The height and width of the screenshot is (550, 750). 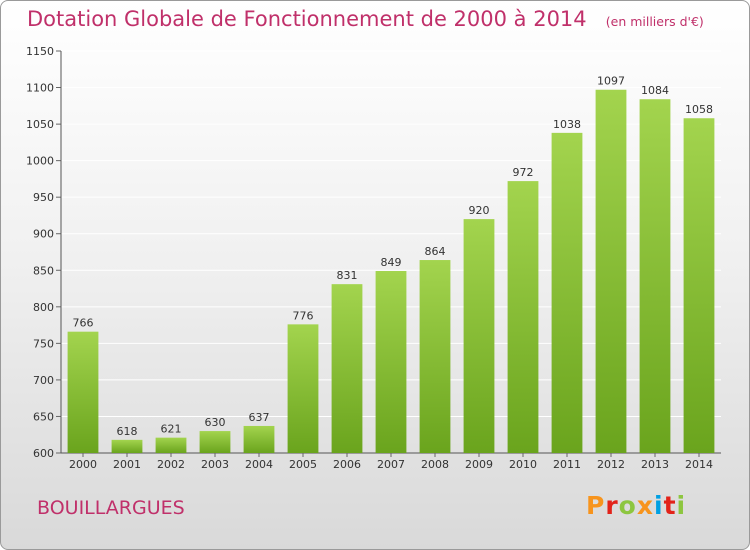 What do you see at coordinates (40, 124) in the screenshot?
I see `y-tick-label: 1050` at bounding box center [40, 124].